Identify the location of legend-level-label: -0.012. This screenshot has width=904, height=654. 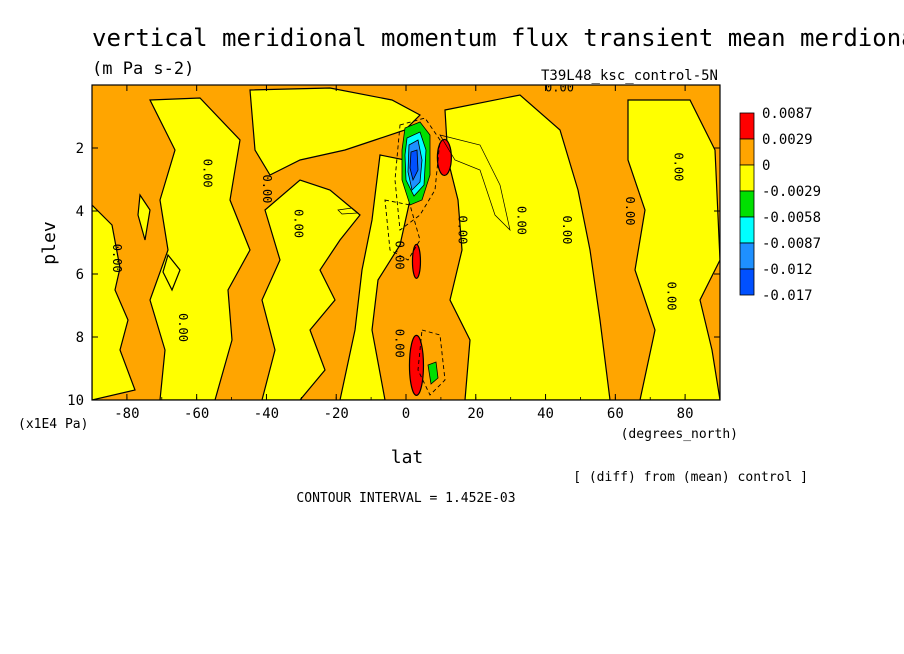
(787, 270).